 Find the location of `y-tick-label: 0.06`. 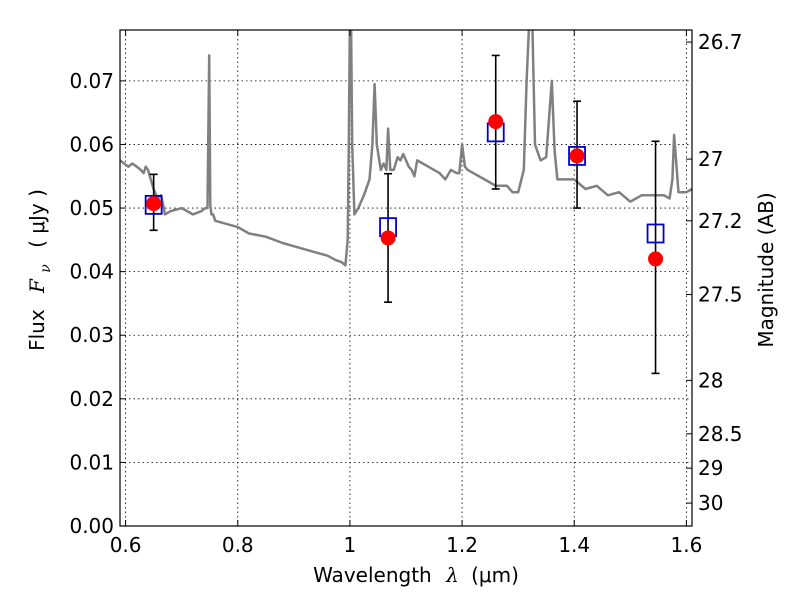

y-tick-label: 0.06 is located at coordinates (91, 144).